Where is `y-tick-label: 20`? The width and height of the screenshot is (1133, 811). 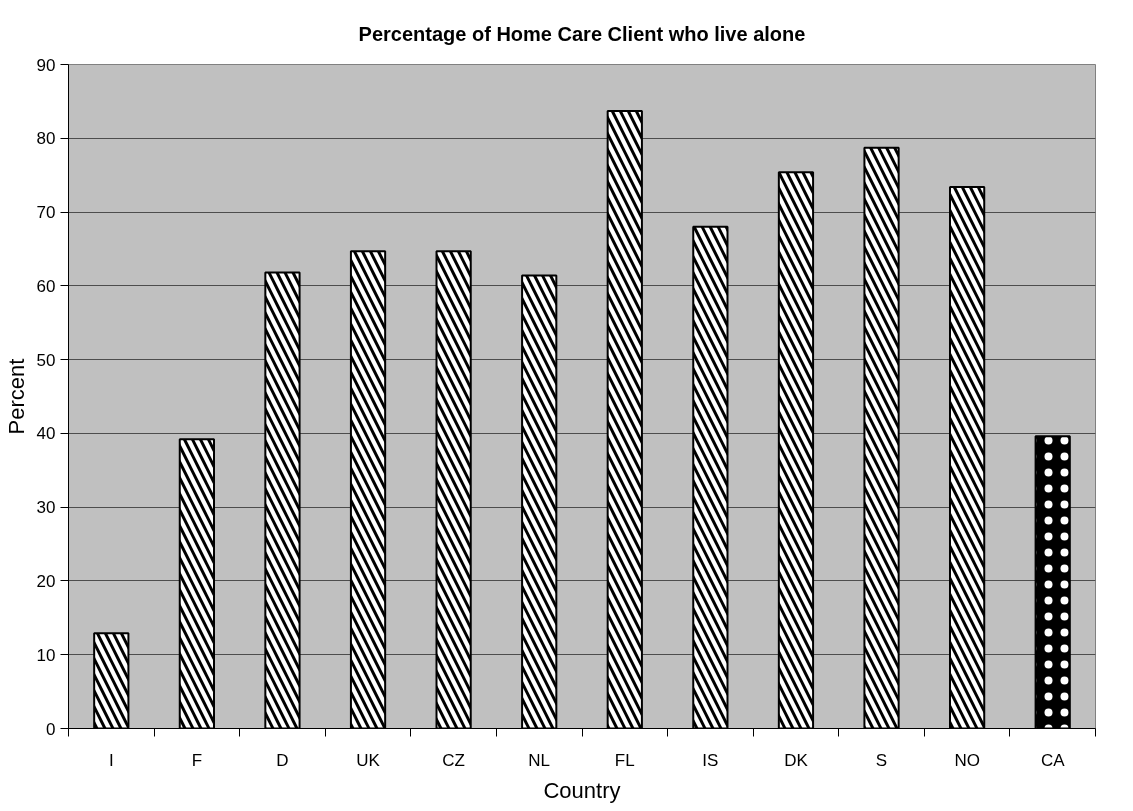 y-tick-label: 20 is located at coordinates (46, 581).